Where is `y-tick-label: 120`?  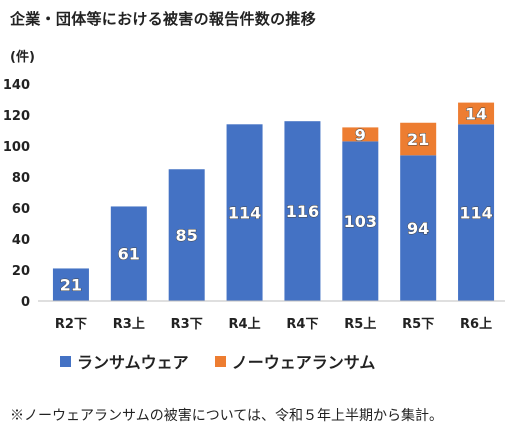
y-tick-label: 120 is located at coordinates (16, 116).